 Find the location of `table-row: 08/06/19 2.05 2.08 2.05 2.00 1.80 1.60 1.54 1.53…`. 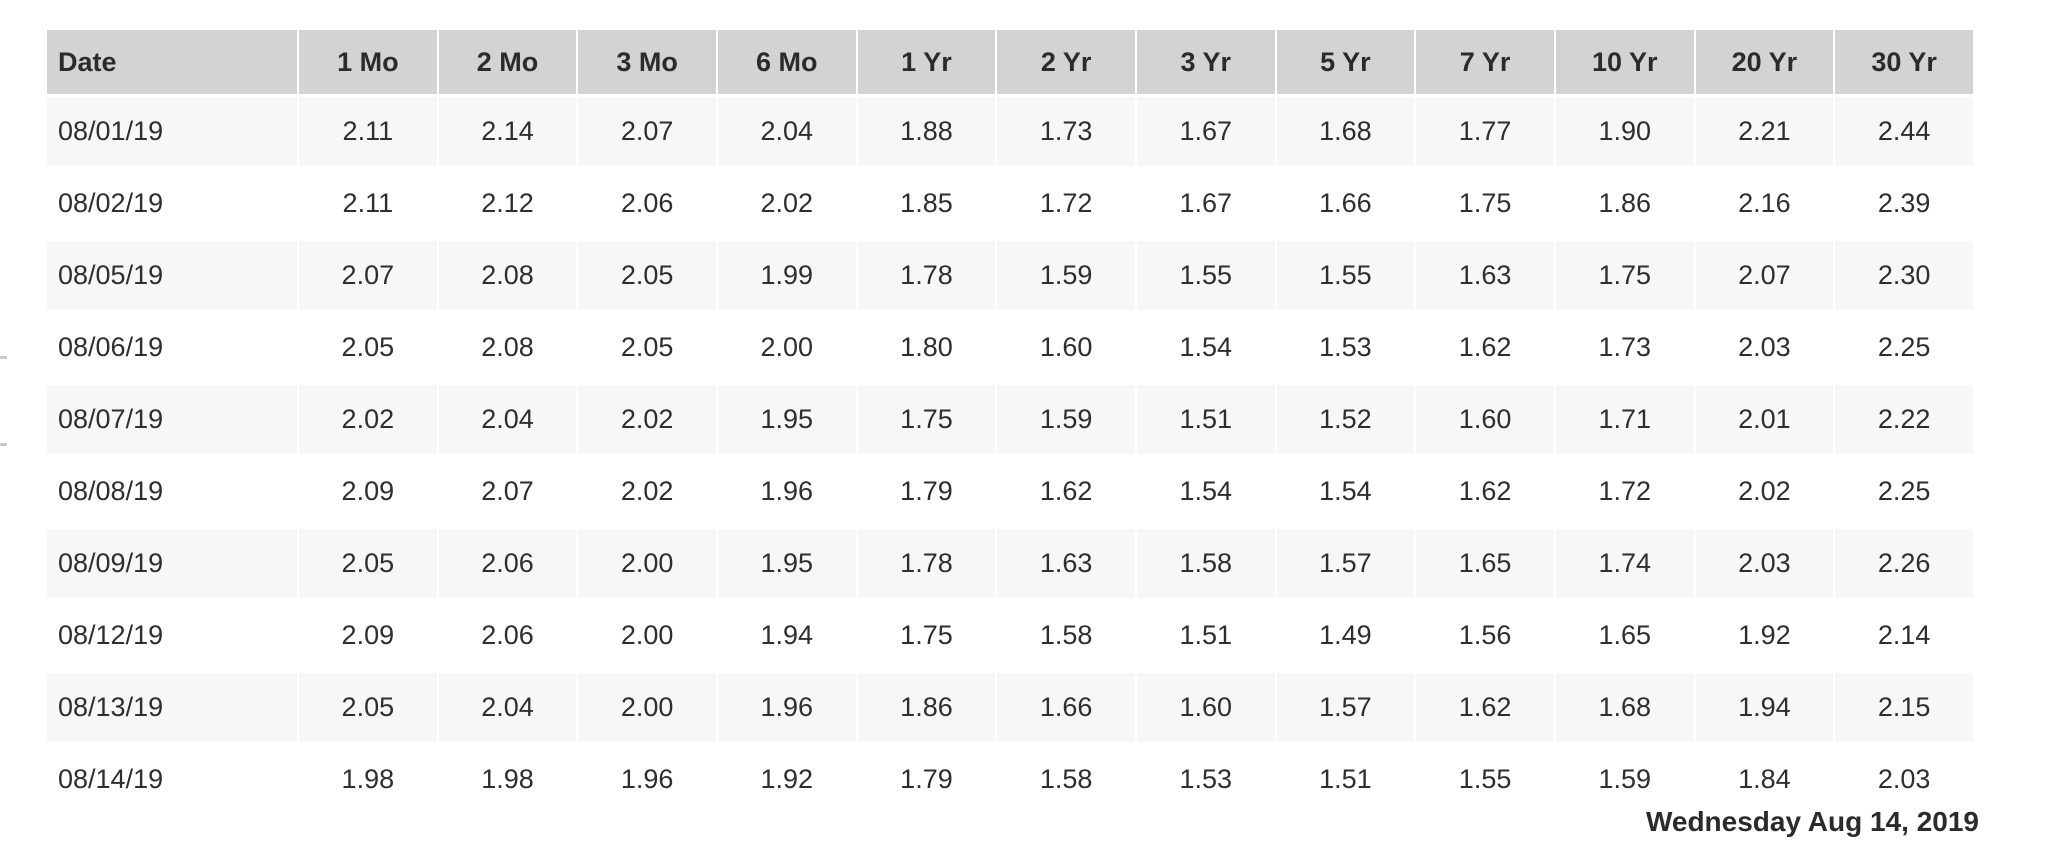

table-row: 08/06/19 2.05 2.08 2.05 2.00 1.80 1.60 1.54 1.53… is located at coordinates (1010, 347).